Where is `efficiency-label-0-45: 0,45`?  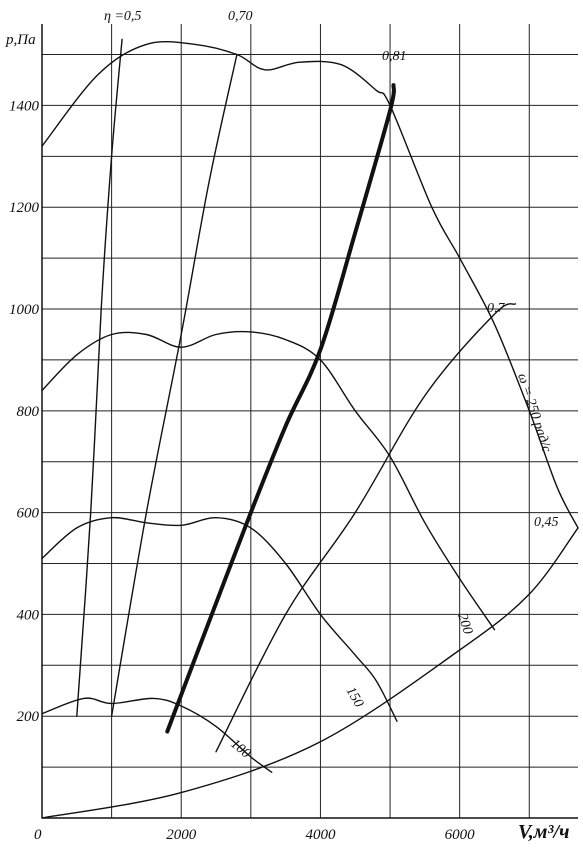 efficiency-label-0-45: 0,45 is located at coordinates (546, 522).